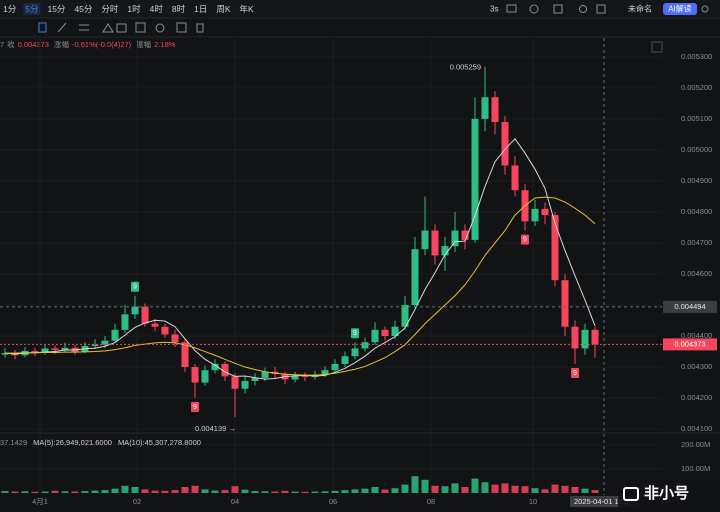 The width and height of the screenshot is (720, 512). I want to click on tool-rect, so click(121, 28).